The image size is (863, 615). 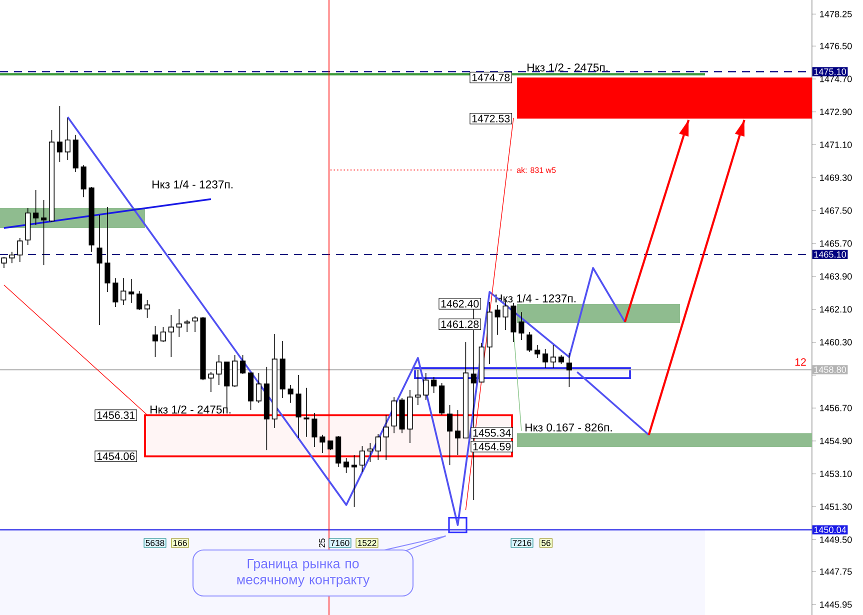 What do you see at coordinates (836, 474) in the screenshot?
I see `y-tick-label: 1453.10` at bounding box center [836, 474].